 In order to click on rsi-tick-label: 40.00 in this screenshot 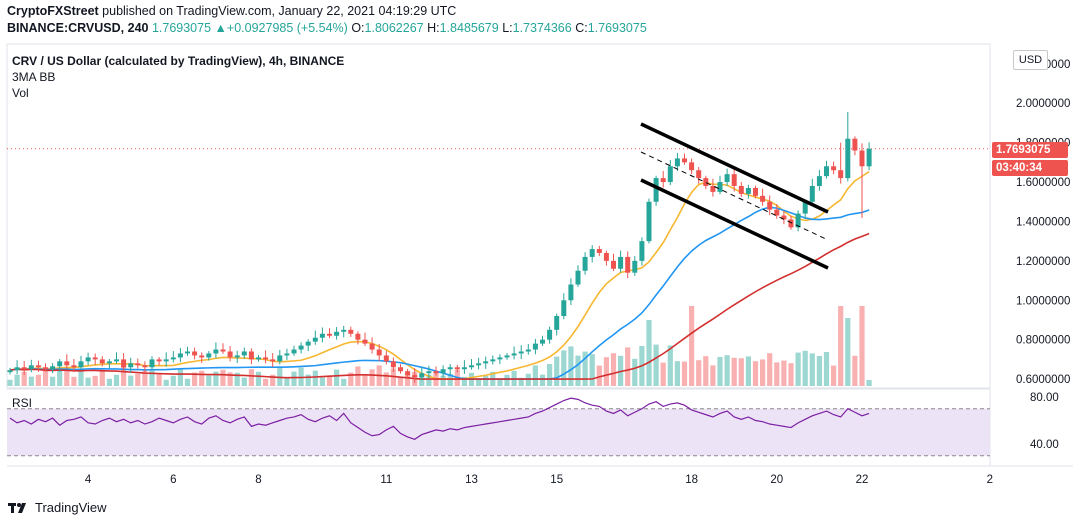, I will do `click(1044, 445)`.